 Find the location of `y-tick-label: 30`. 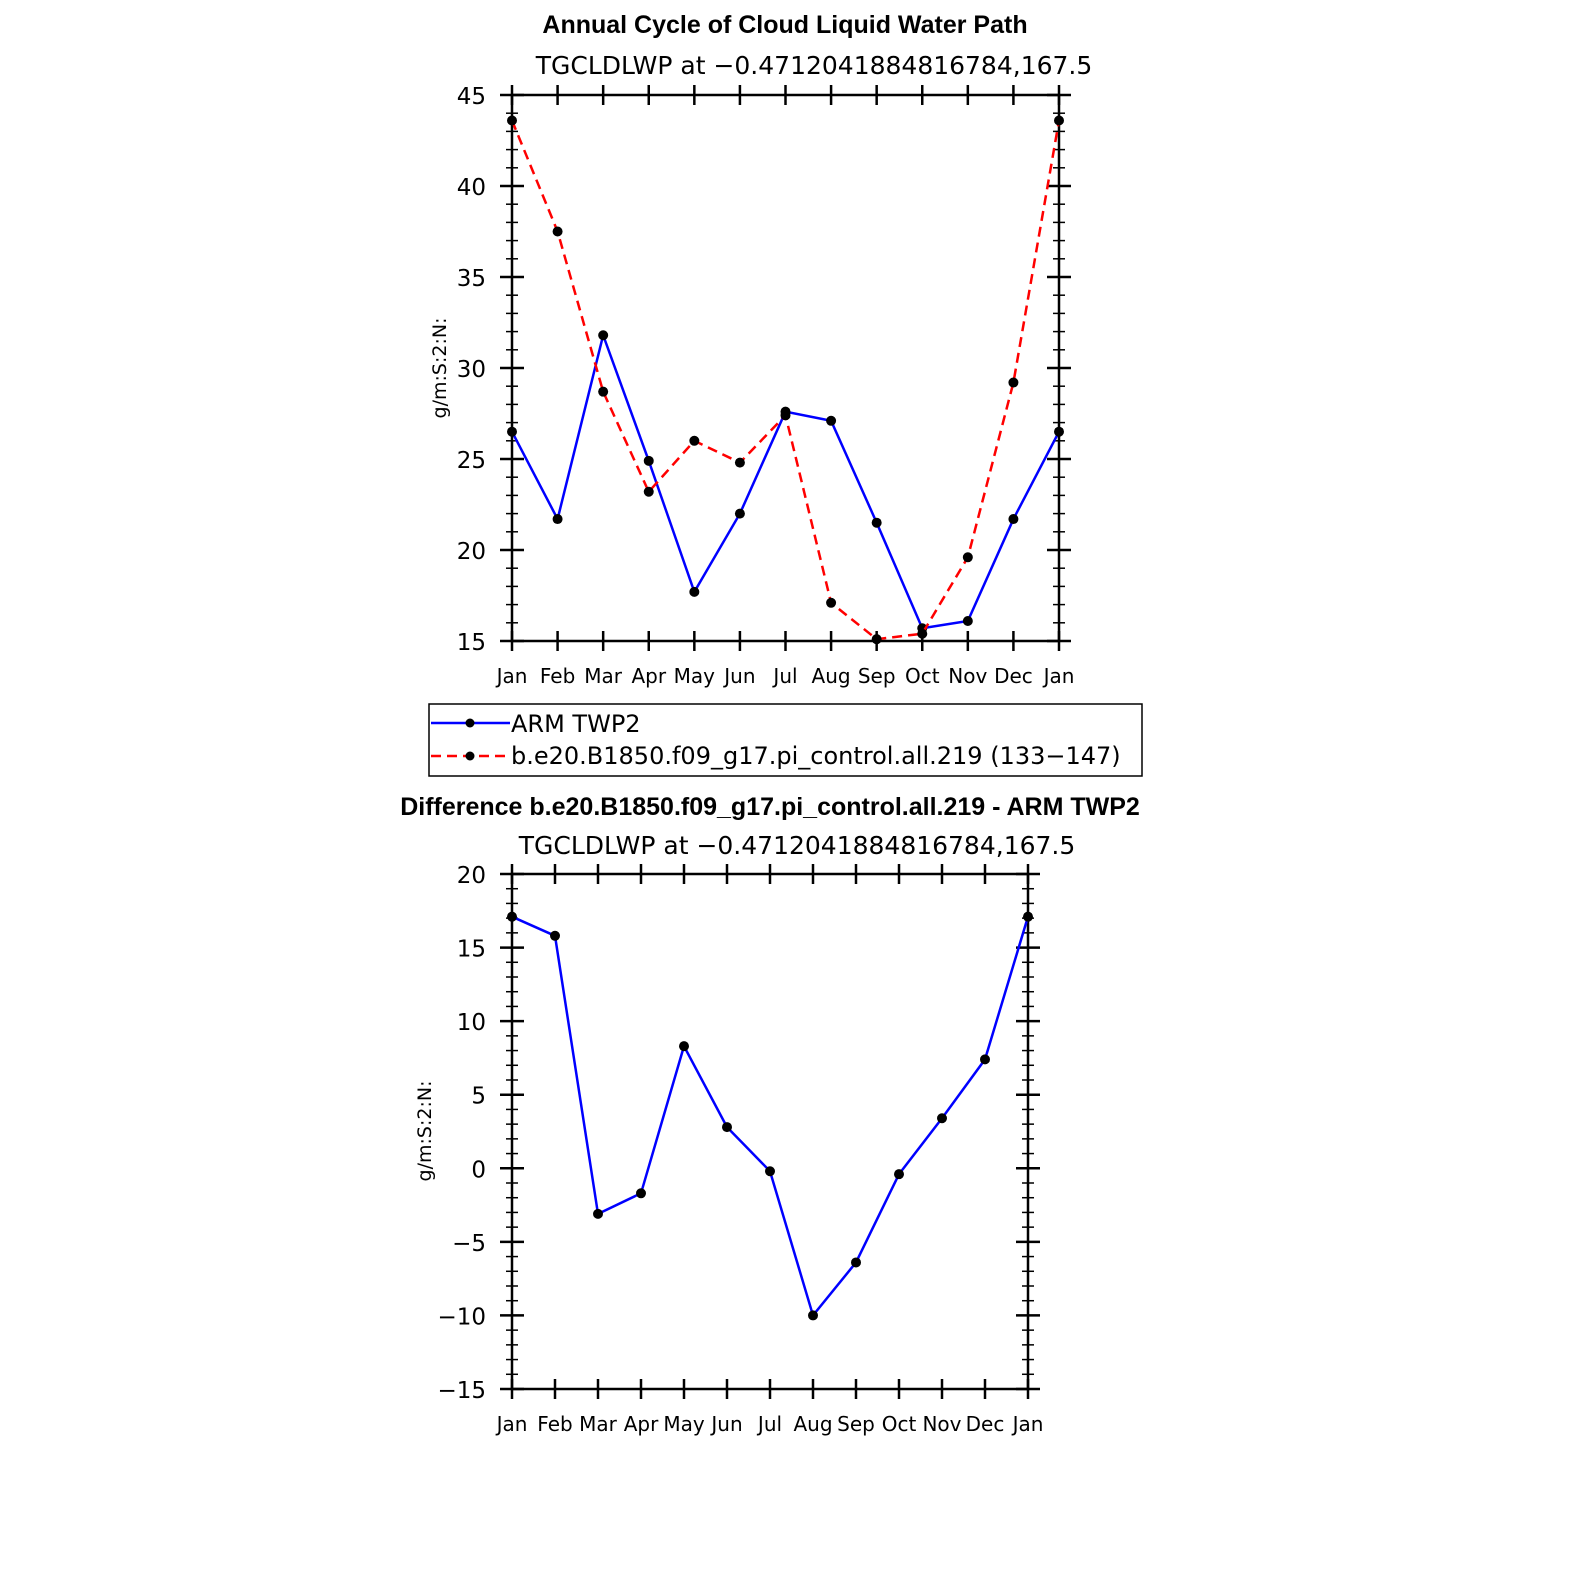

y-tick-label: 30 is located at coordinates (471, 370).